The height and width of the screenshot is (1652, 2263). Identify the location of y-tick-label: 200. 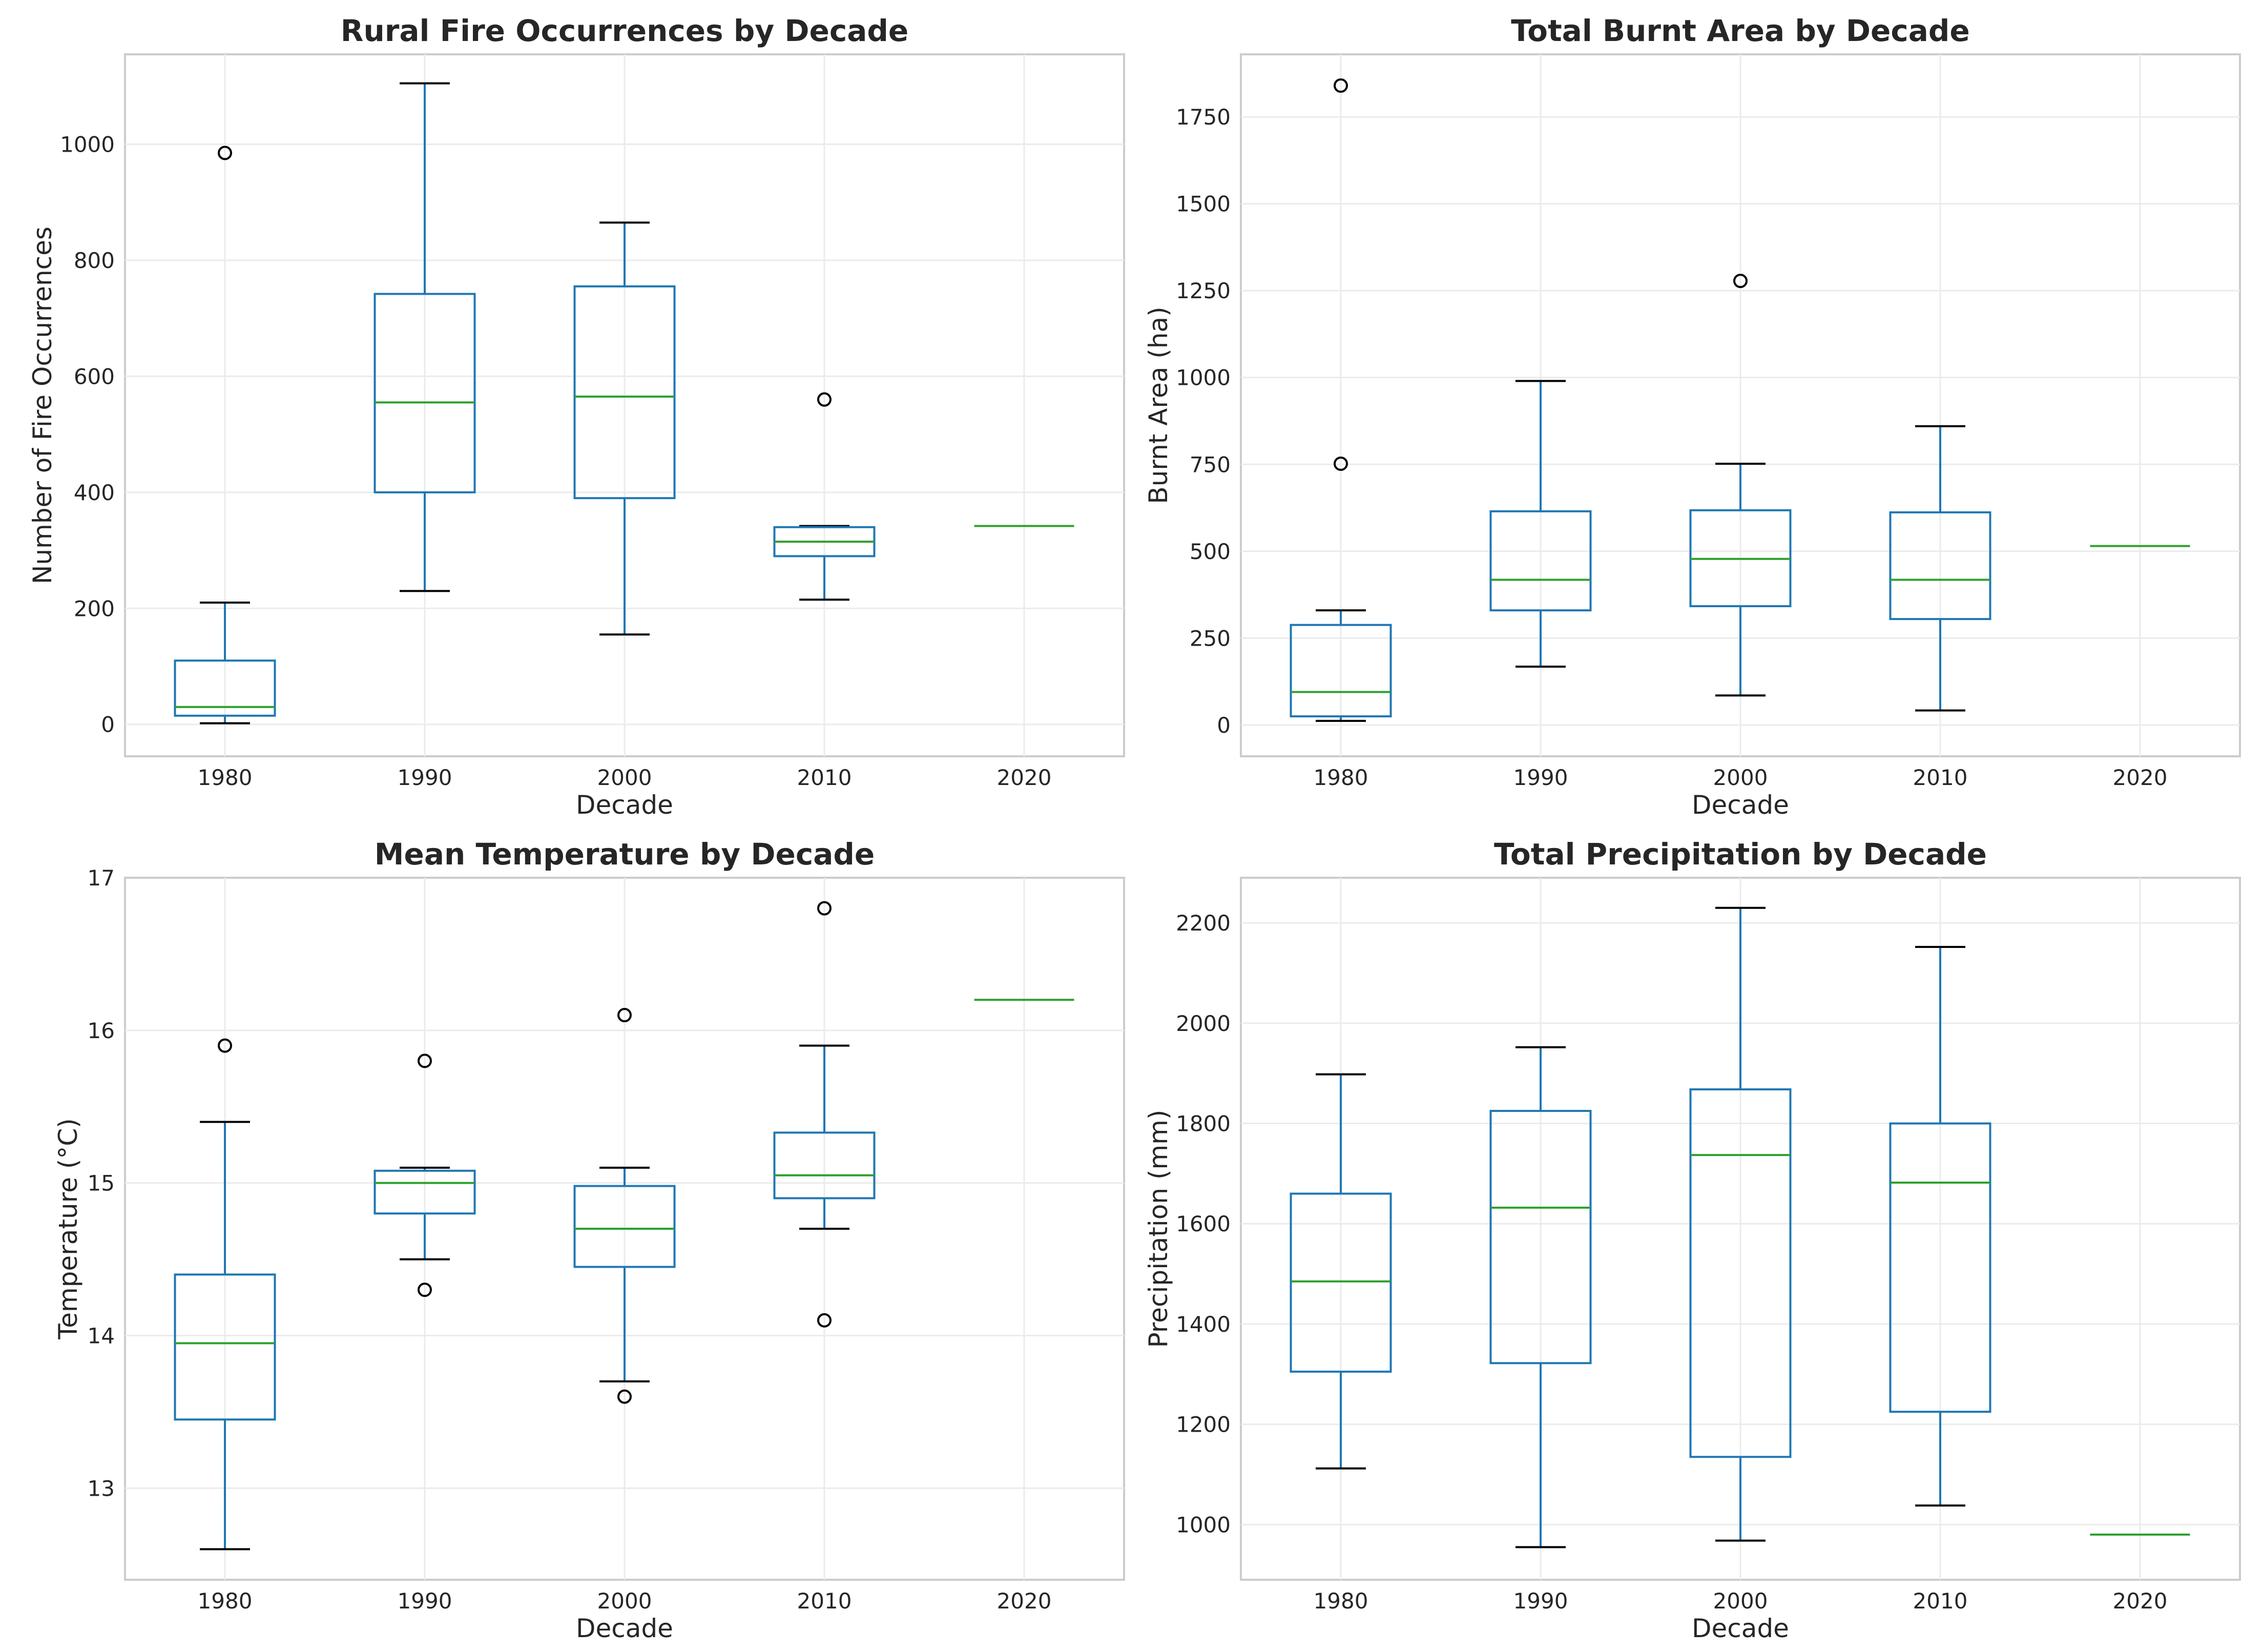
(94, 608).